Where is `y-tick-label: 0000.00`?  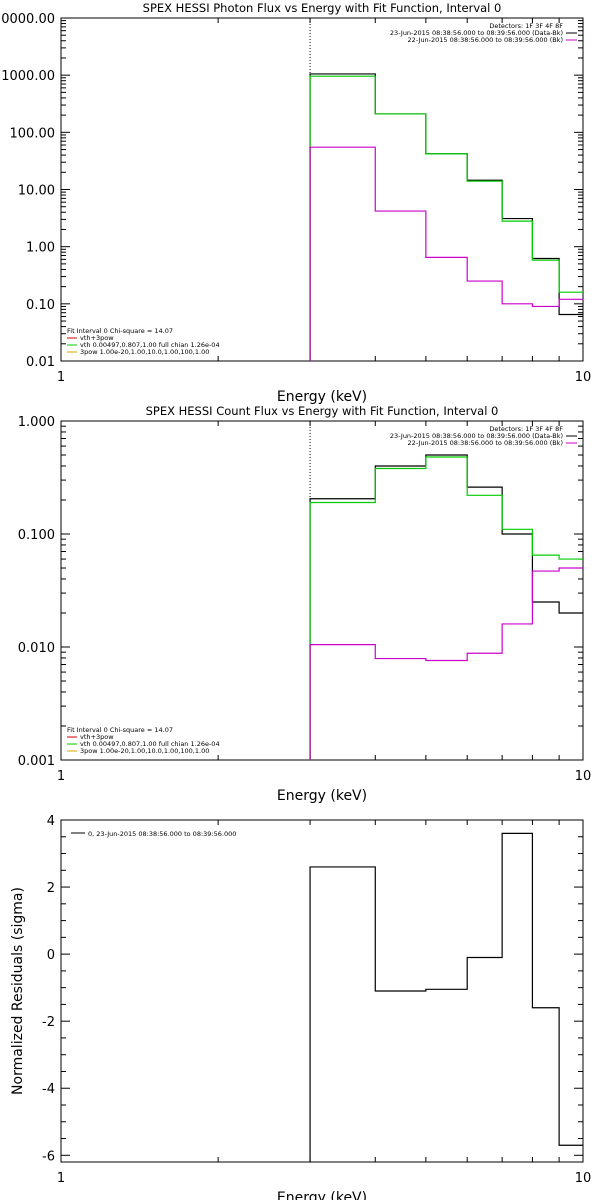 y-tick-label: 0000.00 is located at coordinates (28, 19).